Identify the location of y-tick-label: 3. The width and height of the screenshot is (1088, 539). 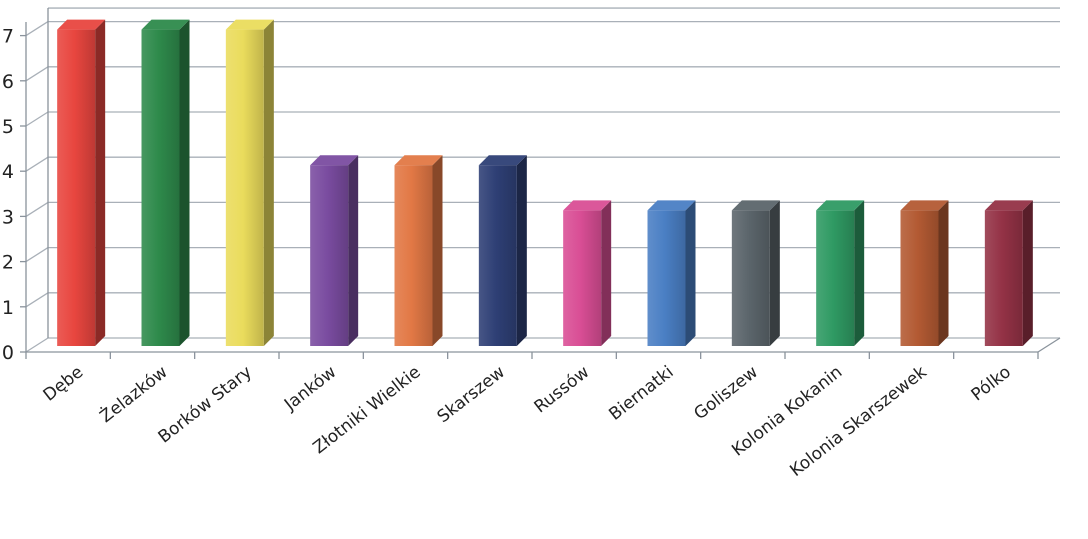
(8, 217).